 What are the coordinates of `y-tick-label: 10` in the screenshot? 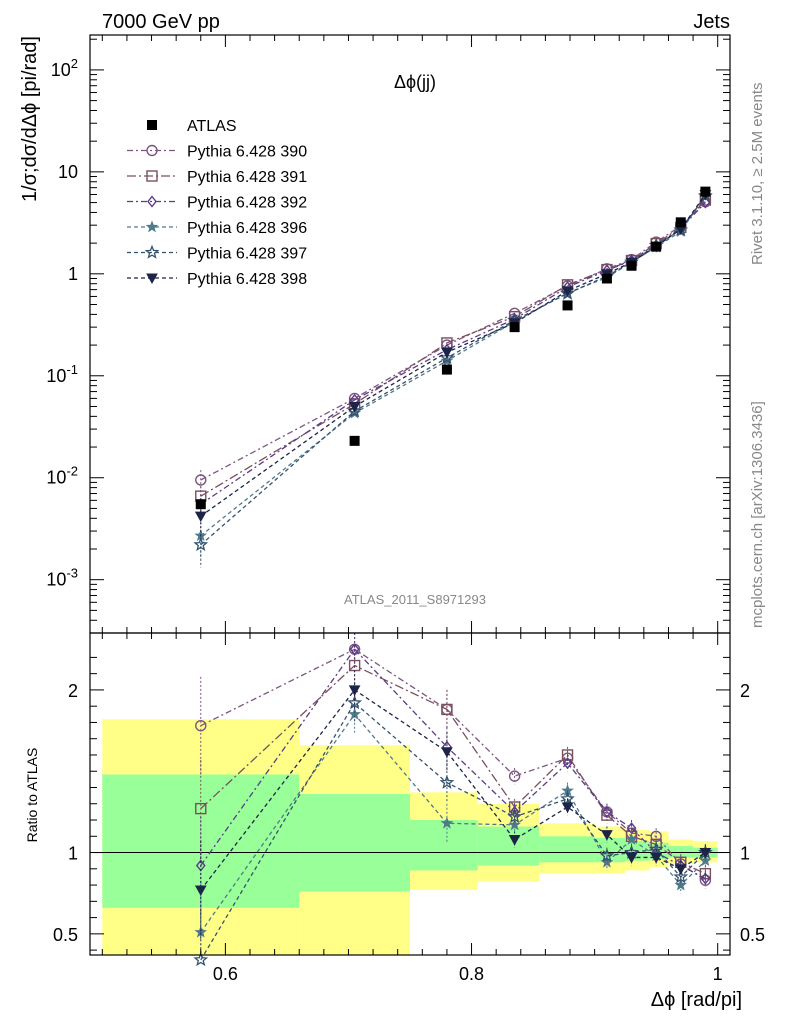 It's located at (68, 172).